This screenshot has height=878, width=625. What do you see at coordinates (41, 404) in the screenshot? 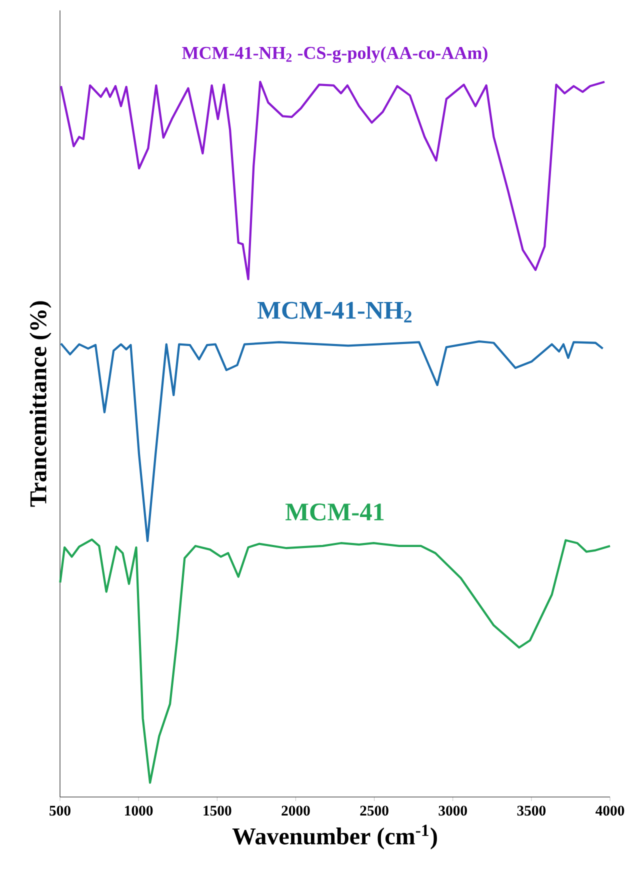
I see `y-axis-title: Trancemittance (%)` at bounding box center [41, 404].